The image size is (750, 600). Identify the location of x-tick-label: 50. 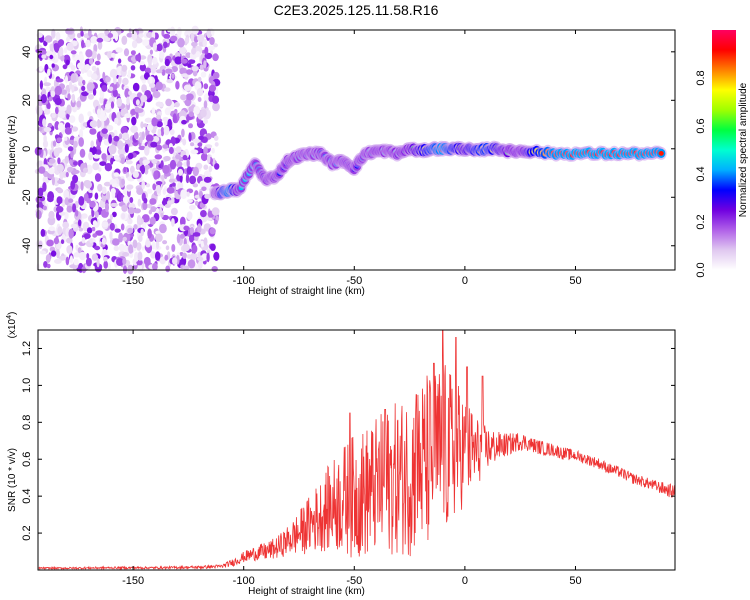
(575, 581).